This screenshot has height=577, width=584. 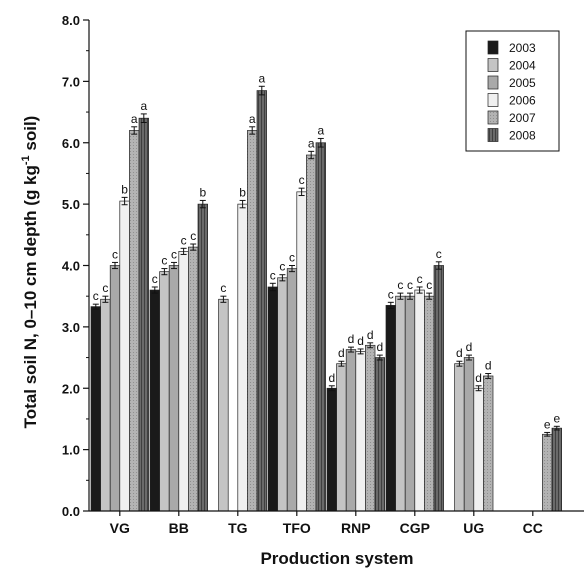 I want to click on x-tick-label-rnp: RNP, so click(x=356, y=528).